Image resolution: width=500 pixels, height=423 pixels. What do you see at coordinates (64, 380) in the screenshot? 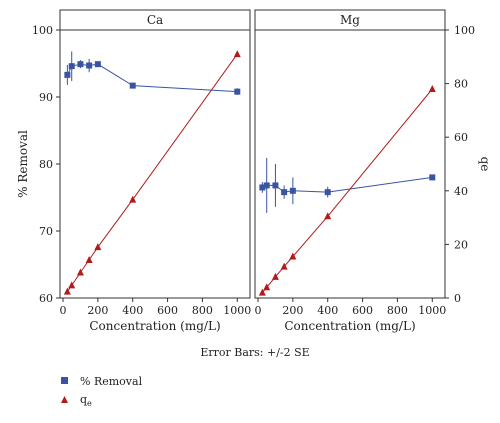
I see `legend-removal-marker` at bounding box center [64, 380].